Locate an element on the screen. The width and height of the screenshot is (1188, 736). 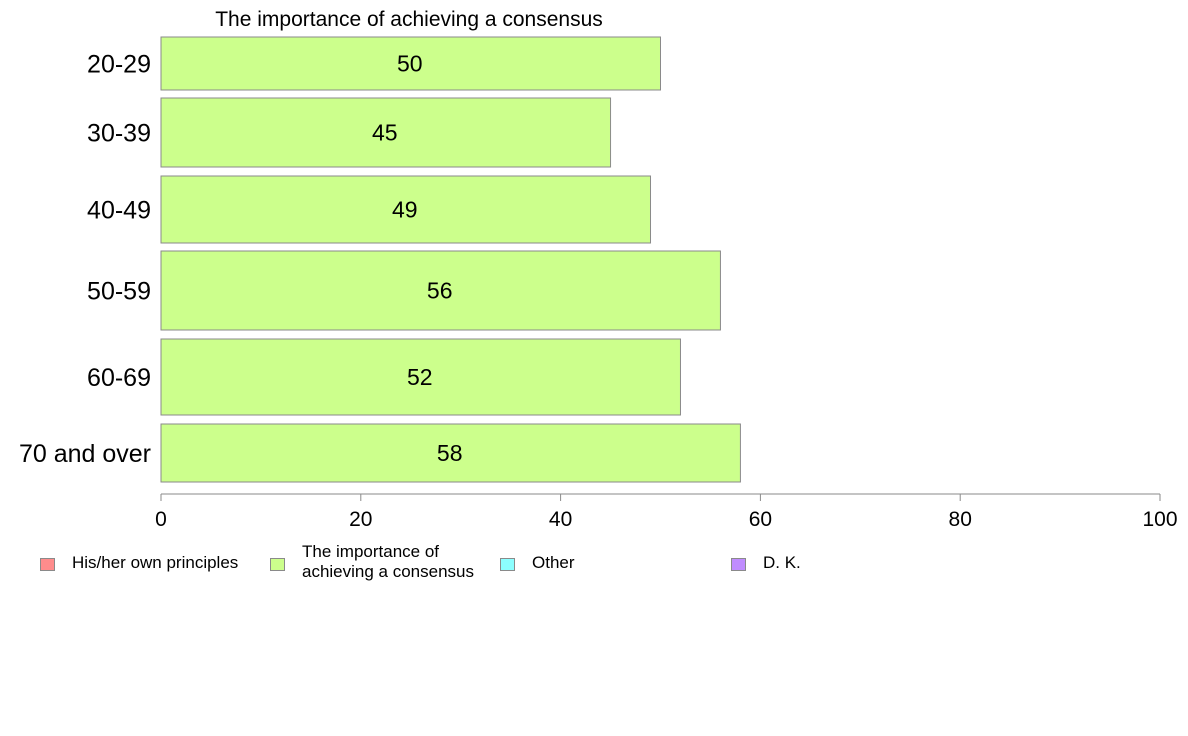
category-label: 40-49 is located at coordinates (119, 211).